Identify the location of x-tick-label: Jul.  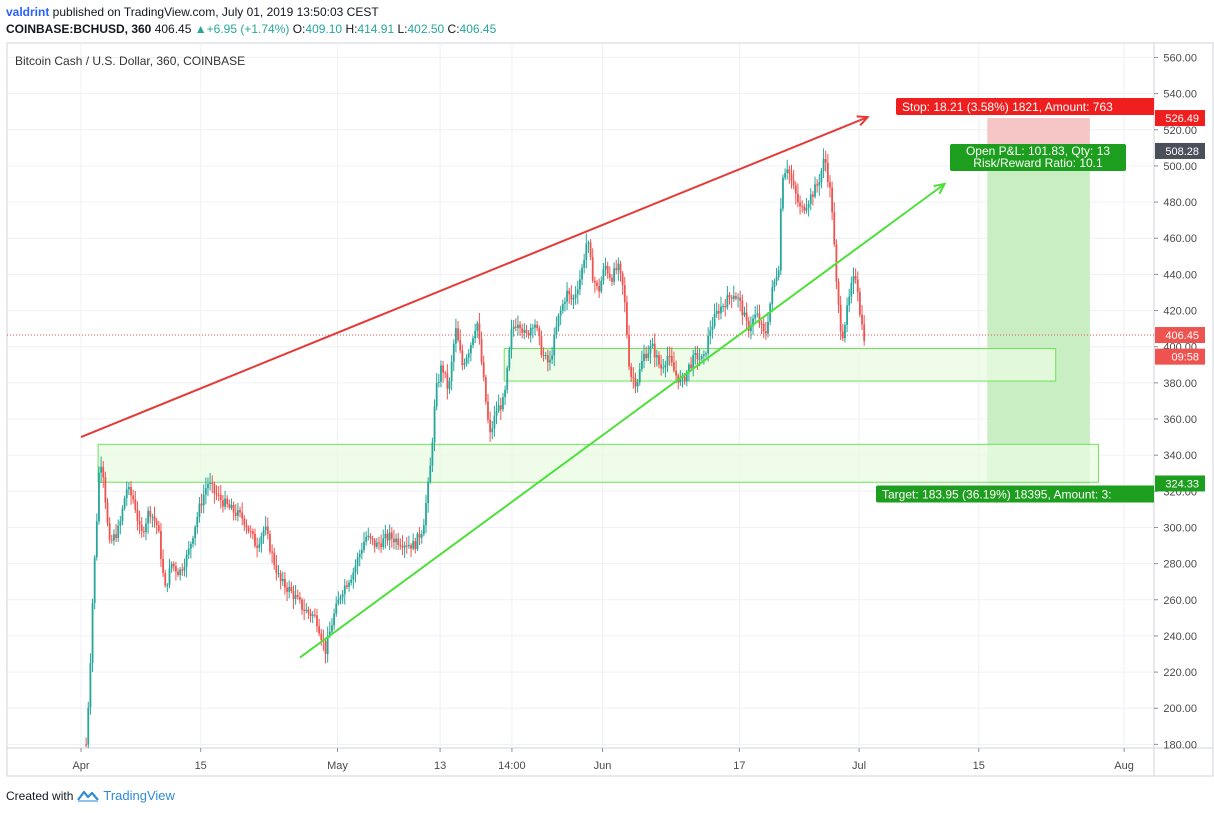
(859, 766).